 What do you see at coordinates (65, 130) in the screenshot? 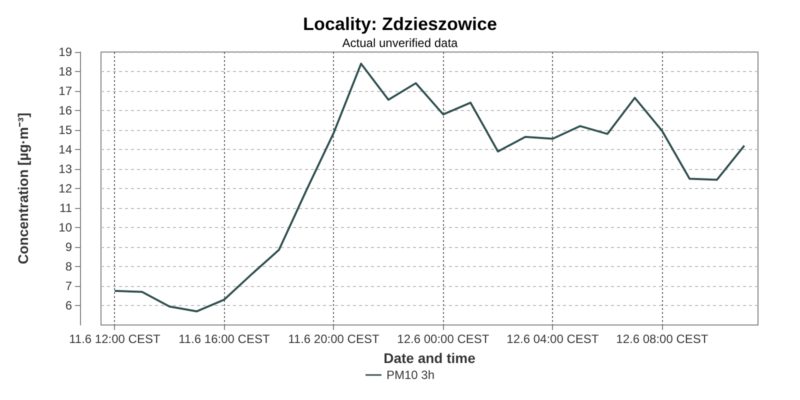
I see `y-tick-label: 15` at bounding box center [65, 130].